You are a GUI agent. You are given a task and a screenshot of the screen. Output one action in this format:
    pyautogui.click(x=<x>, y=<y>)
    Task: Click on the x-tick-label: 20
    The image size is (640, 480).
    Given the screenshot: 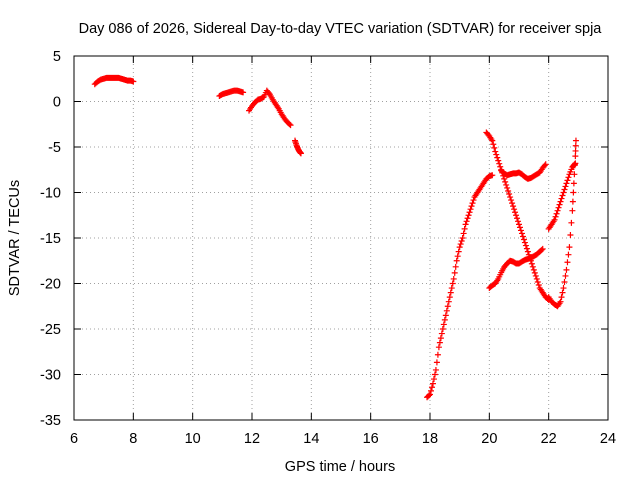 What is the action you would take?
    pyautogui.click(x=489, y=439)
    